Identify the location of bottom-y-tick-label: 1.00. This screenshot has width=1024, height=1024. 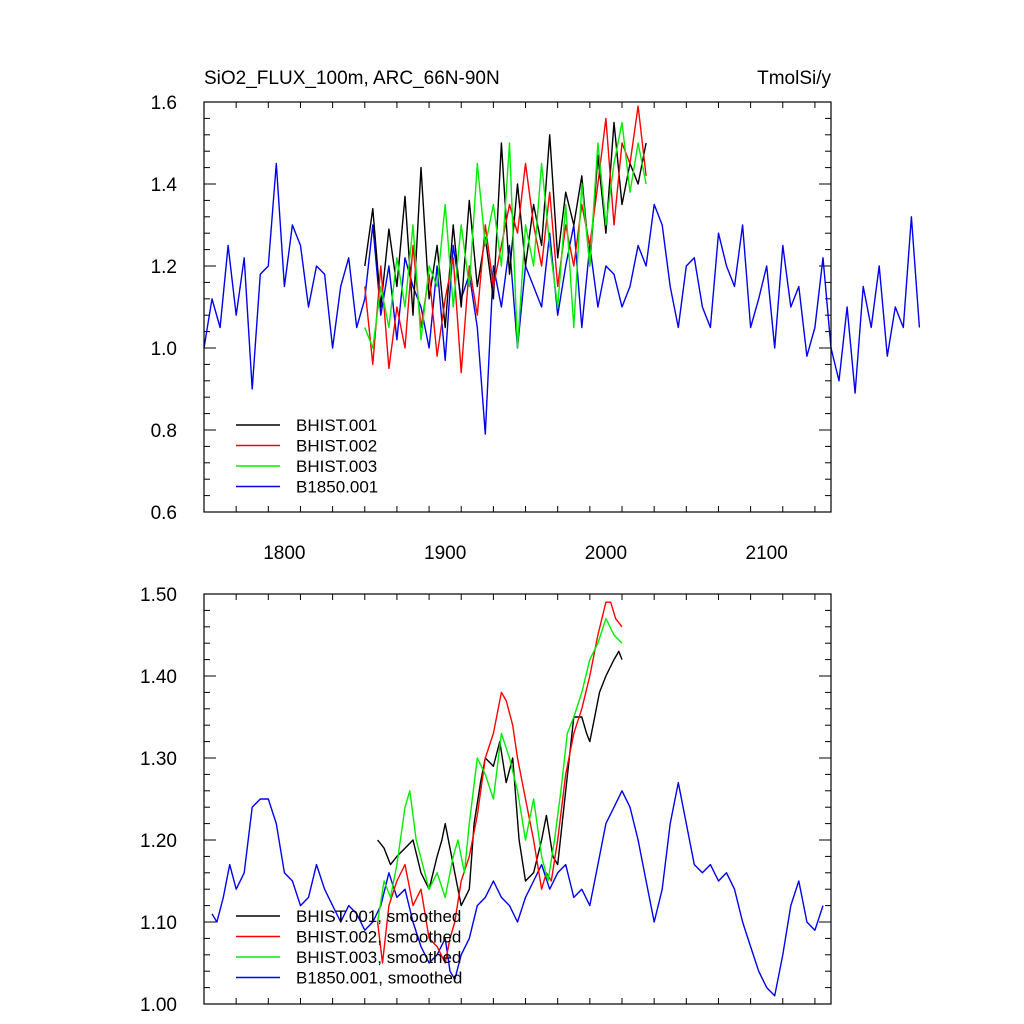
(158, 1005).